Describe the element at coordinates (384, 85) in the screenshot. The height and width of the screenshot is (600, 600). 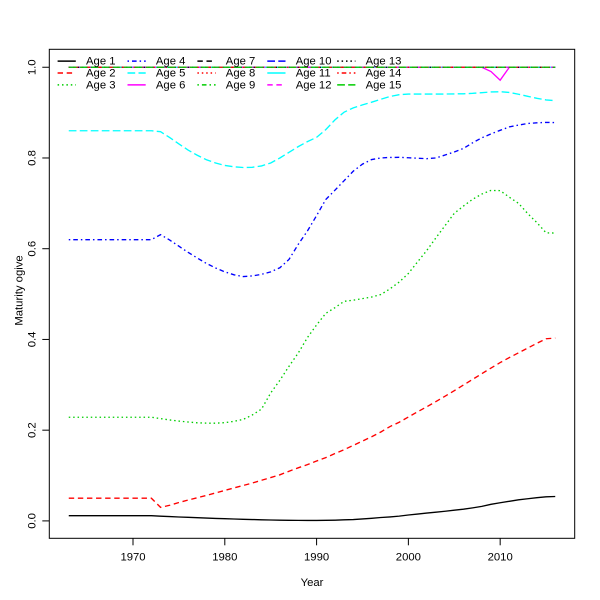
I see `svg-text: Age 15` at that location.